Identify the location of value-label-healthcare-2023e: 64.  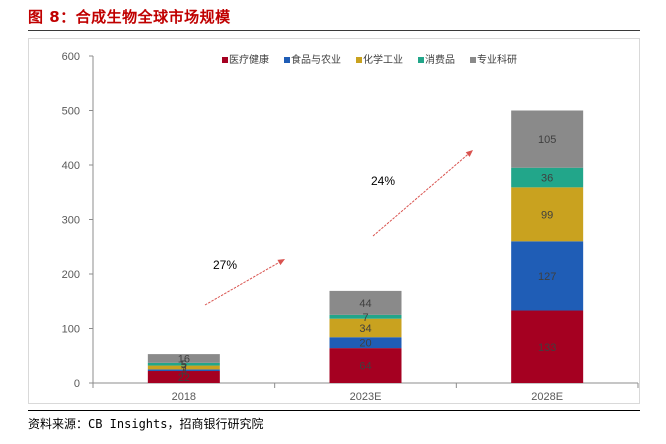
(365, 367).